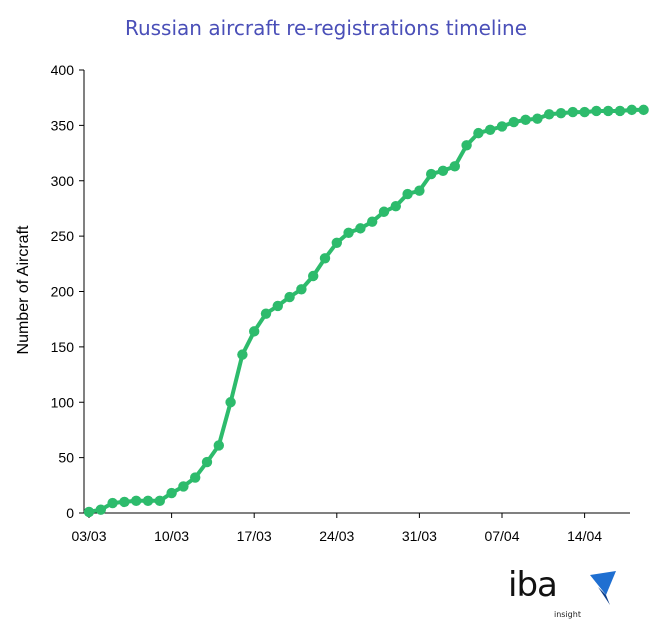  What do you see at coordinates (567, 614) in the screenshot?
I see `logo-subtitle: insight` at bounding box center [567, 614].